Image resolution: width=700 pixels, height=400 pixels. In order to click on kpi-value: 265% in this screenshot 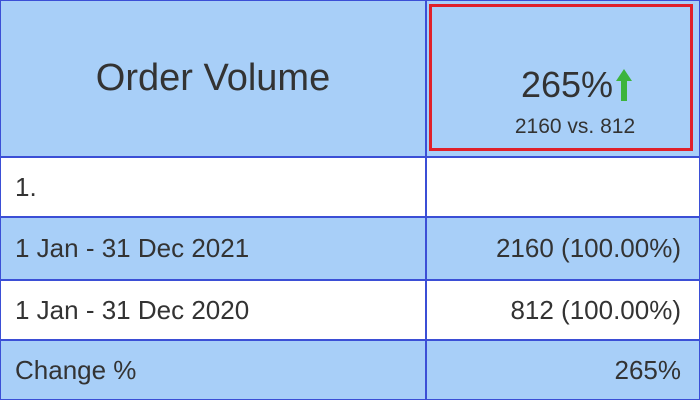, I will do `click(567, 84)`.